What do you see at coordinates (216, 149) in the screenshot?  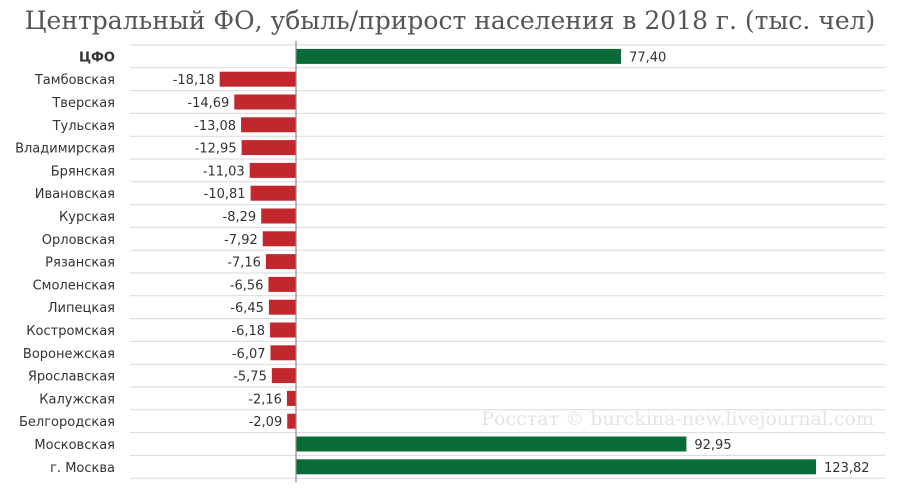 I see `data-label: -12,95` at bounding box center [216, 149].